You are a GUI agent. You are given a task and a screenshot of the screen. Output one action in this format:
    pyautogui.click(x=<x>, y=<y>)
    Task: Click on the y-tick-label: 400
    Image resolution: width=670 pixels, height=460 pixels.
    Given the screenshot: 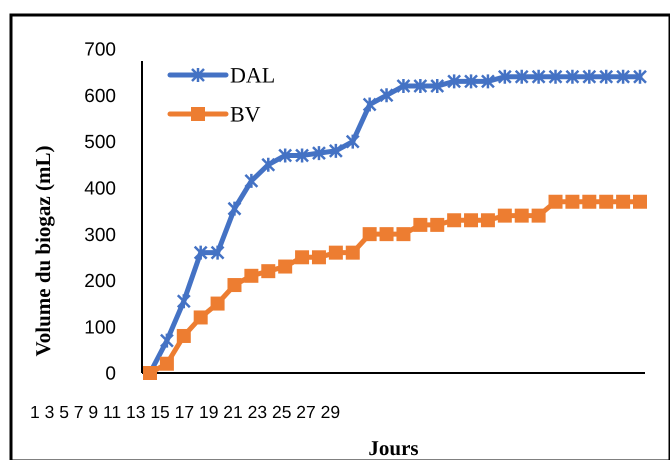 What is the action you would take?
    pyautogui.click(x=100, y=189)
    